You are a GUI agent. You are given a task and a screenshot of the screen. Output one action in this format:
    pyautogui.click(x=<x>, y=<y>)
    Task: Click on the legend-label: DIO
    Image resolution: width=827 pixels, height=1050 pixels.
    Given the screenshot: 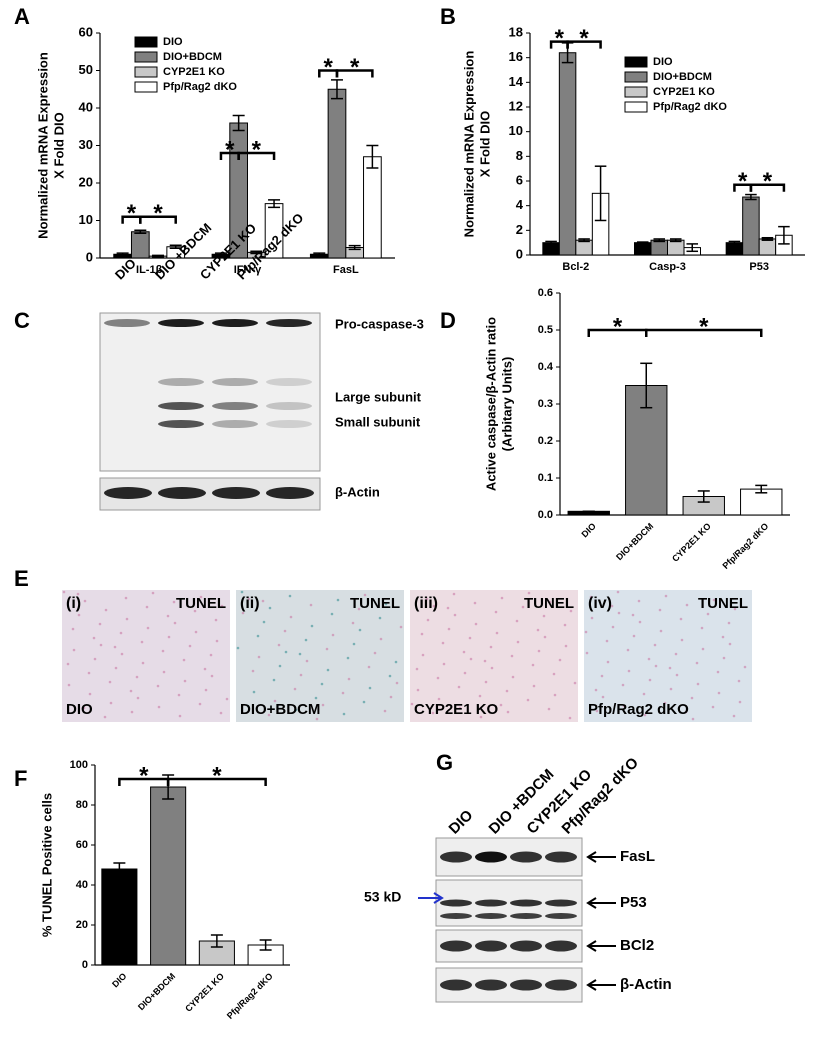 What is the action you would take?
    pyautogui.click(x=663, y=62)
    